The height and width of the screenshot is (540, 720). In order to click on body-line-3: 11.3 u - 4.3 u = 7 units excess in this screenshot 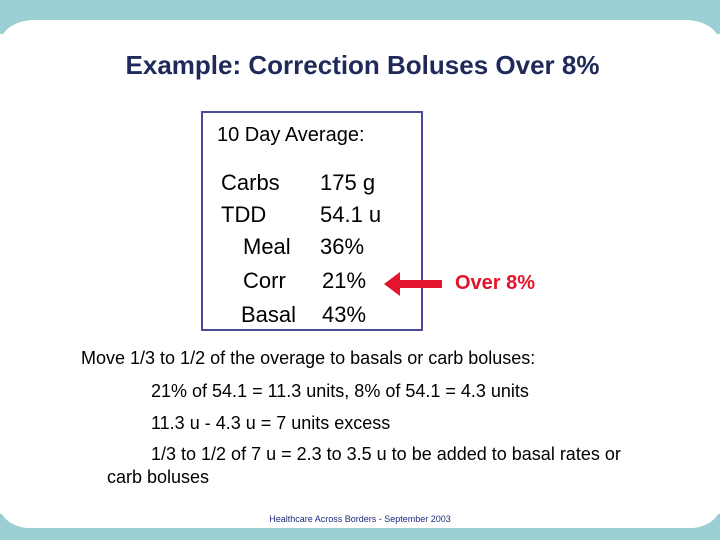, I will do `click(271, 423)`.